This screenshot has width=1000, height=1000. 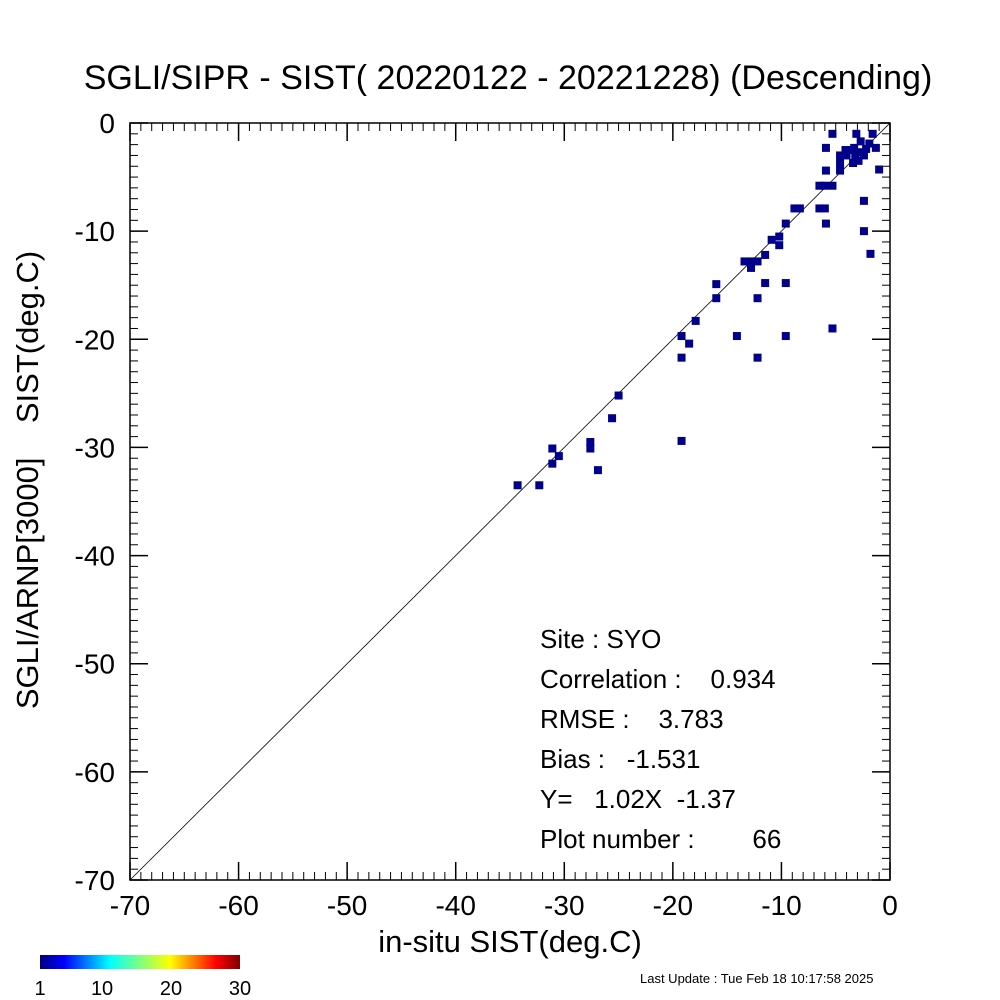 I want to click on x-axis-label: in-situ SIST(deg.C), so click(x=510, y=941).